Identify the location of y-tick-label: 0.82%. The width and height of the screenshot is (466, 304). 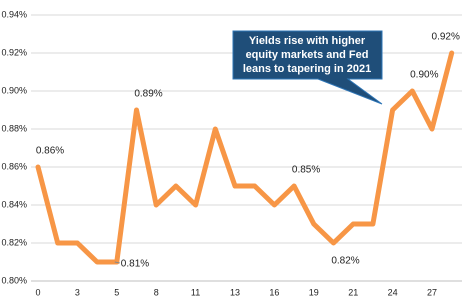
(14, 242).